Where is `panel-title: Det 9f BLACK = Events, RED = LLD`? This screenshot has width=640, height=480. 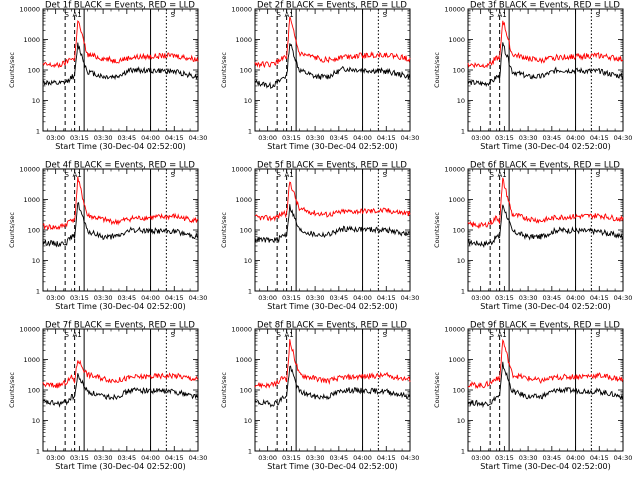 panel-title: Det 9f BLACK = Events, RED = LLD is located at coordinates (545, 326).